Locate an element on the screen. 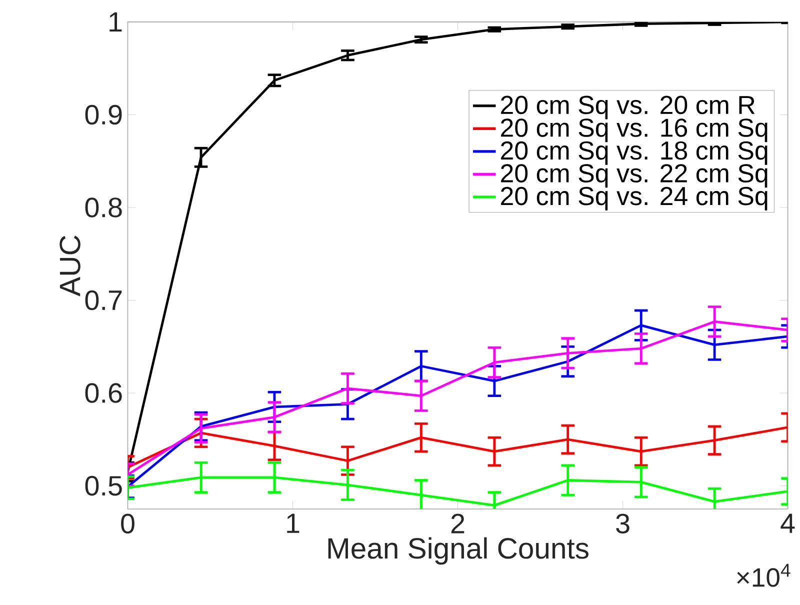  x-tick-label: 2 is located at coordinates (457, 524).